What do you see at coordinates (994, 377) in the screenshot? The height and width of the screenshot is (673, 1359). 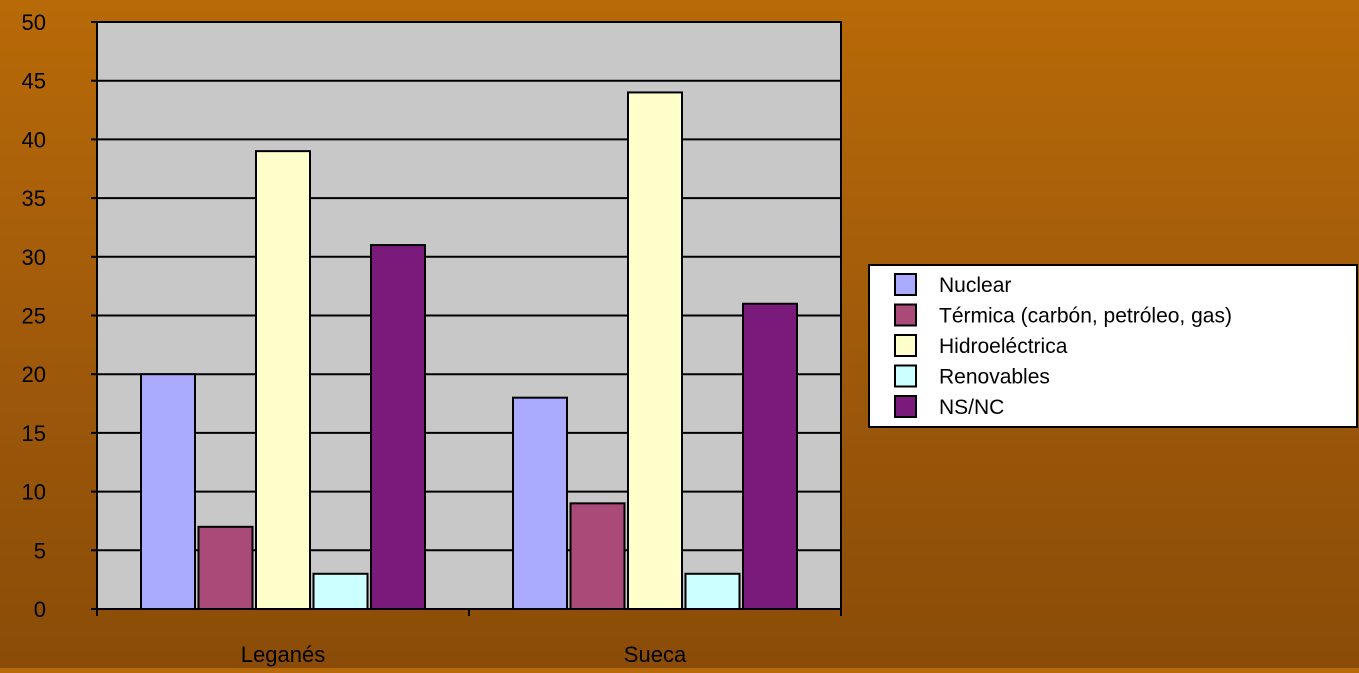 I see `legend-label: Renovables` at bounding box center [994, 377].